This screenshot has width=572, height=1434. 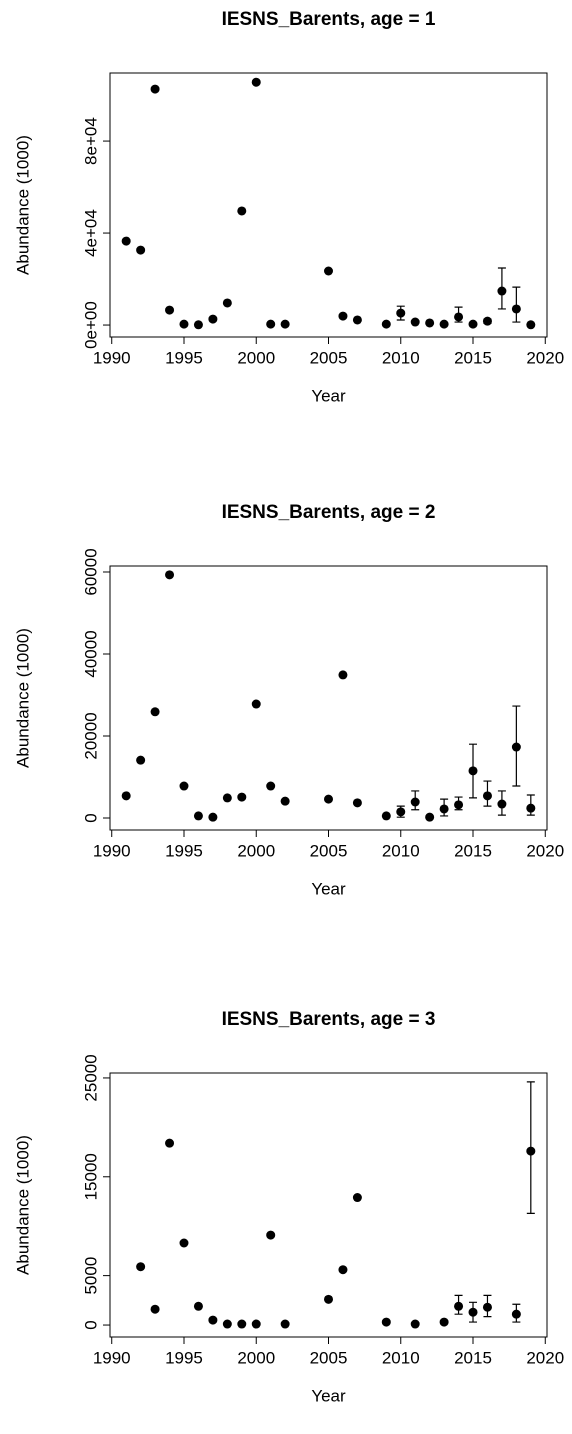 What do you see at coordinates (22, 1205) in the screenshot?
I see `y-axis-label: Abundance (1000)` at bounding box center [22, 1205].